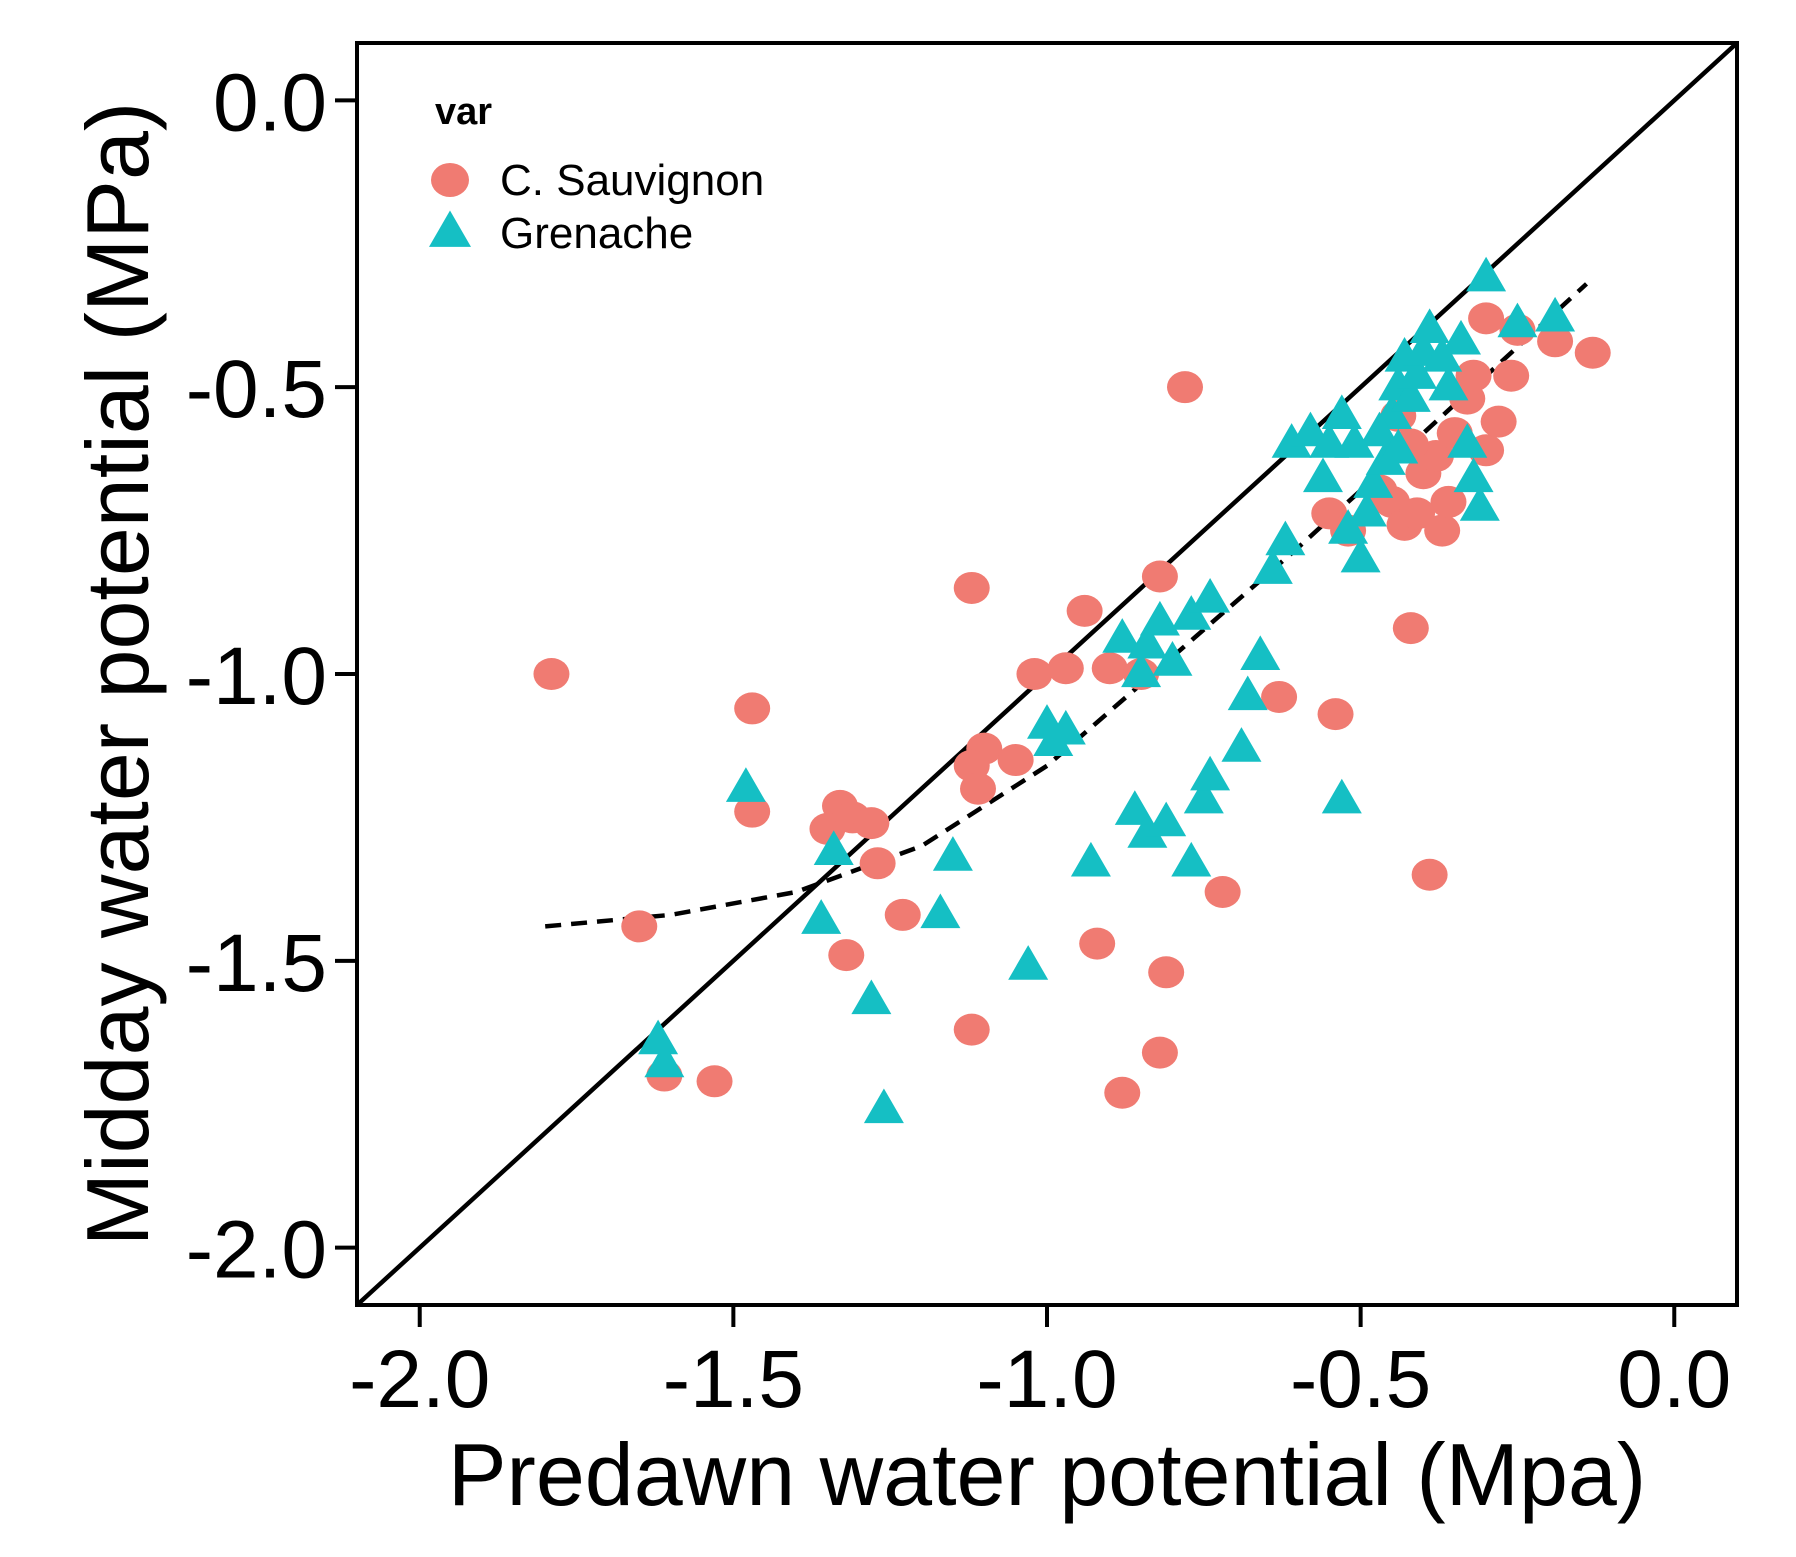 The width and height of the screenshot is (1796, 1557). What do you see at coordinates (1360, 1379) in the screenshot?
I see `x-tick-label: -0.5` at bounding box center [1360, 1379].